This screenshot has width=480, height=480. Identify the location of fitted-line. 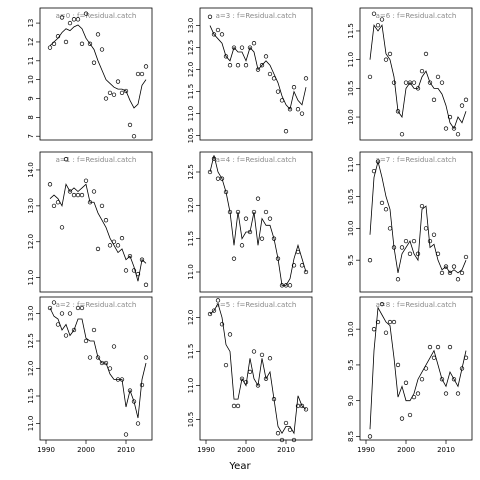
(98, 232).